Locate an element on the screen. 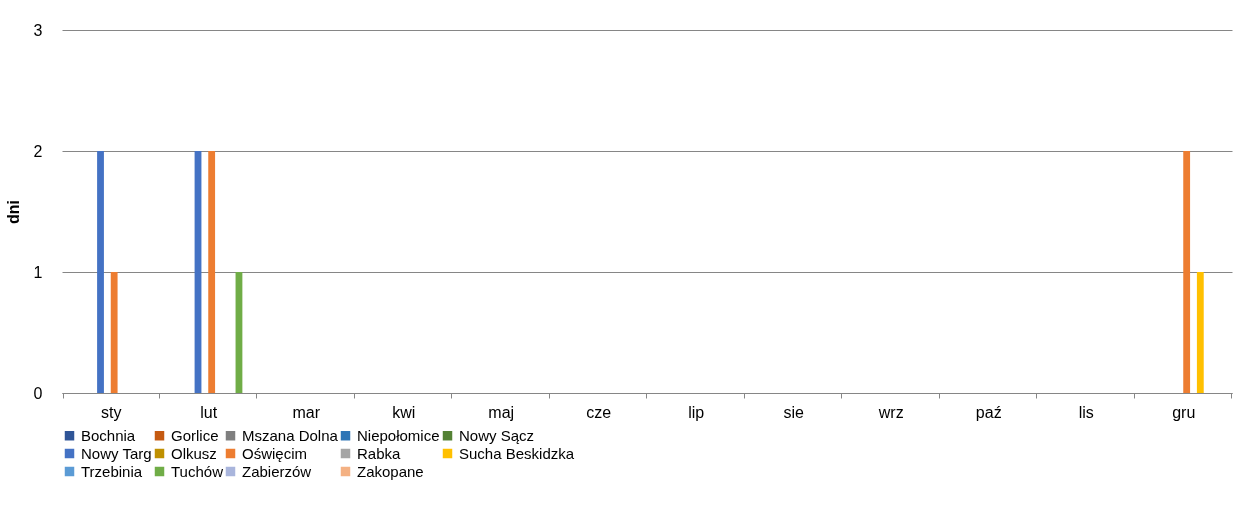 Image resolution: width=1255 pixels, height=515 pixels. x-tick-label: lis is located at coordinates (1086, 412).